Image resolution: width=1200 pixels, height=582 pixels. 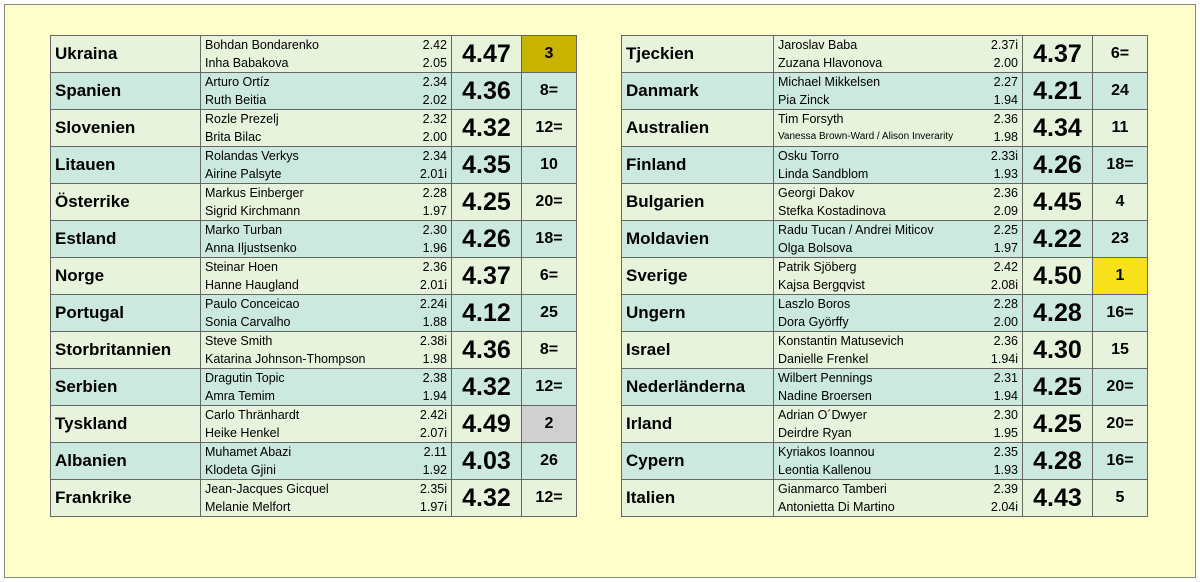 What do you see at coordinates (1120, 461) in the screenshot?
I see `rank: 16=` at bounding box center [1120, 461].